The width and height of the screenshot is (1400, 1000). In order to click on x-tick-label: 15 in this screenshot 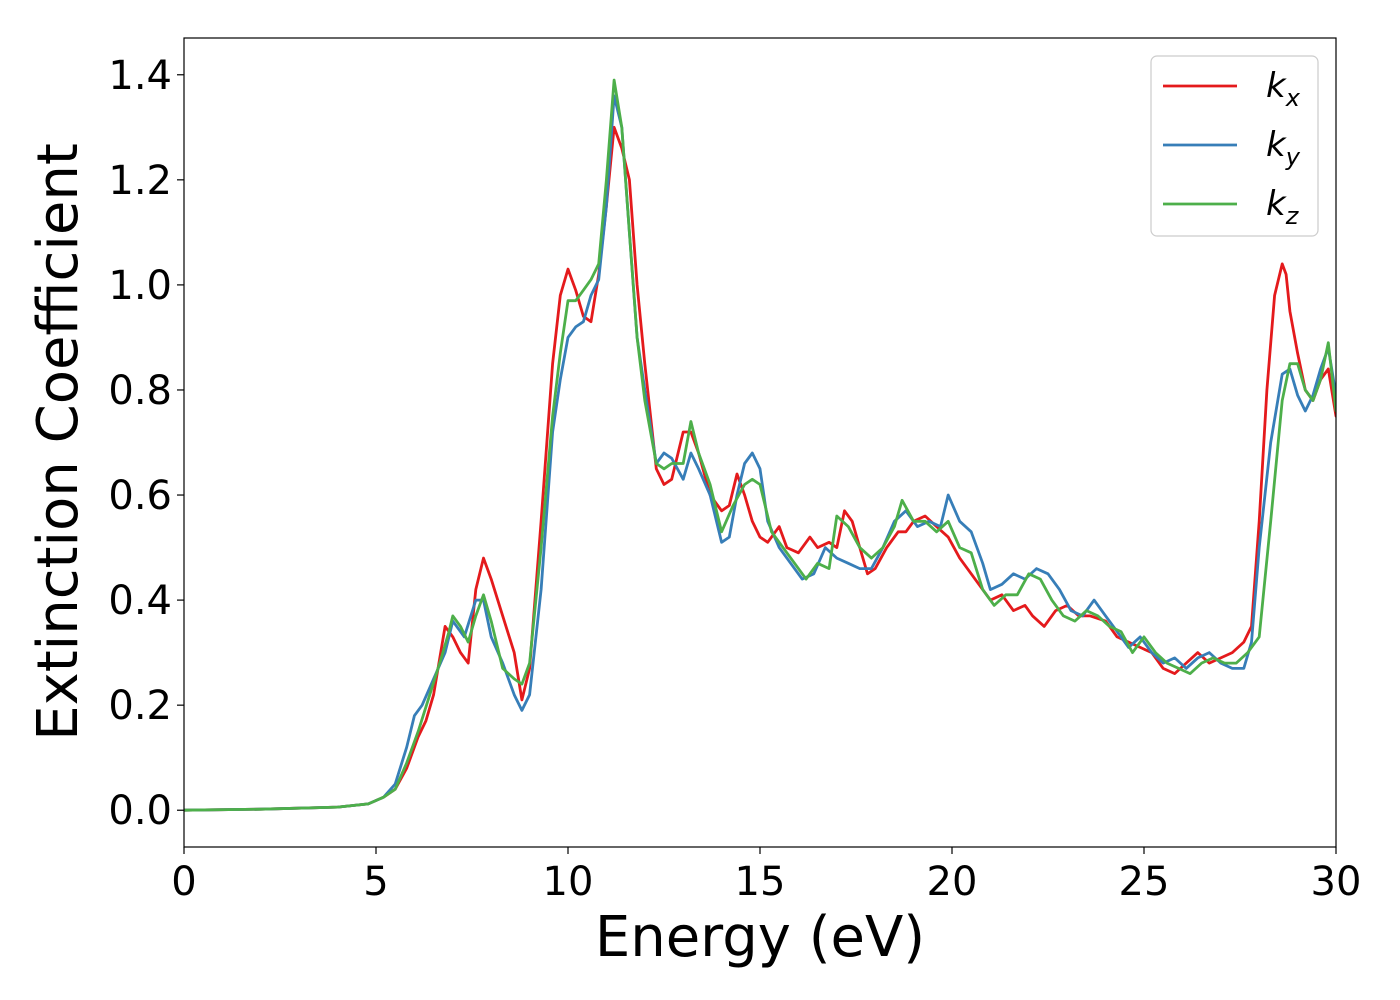, I will do `click(760, 882)`.